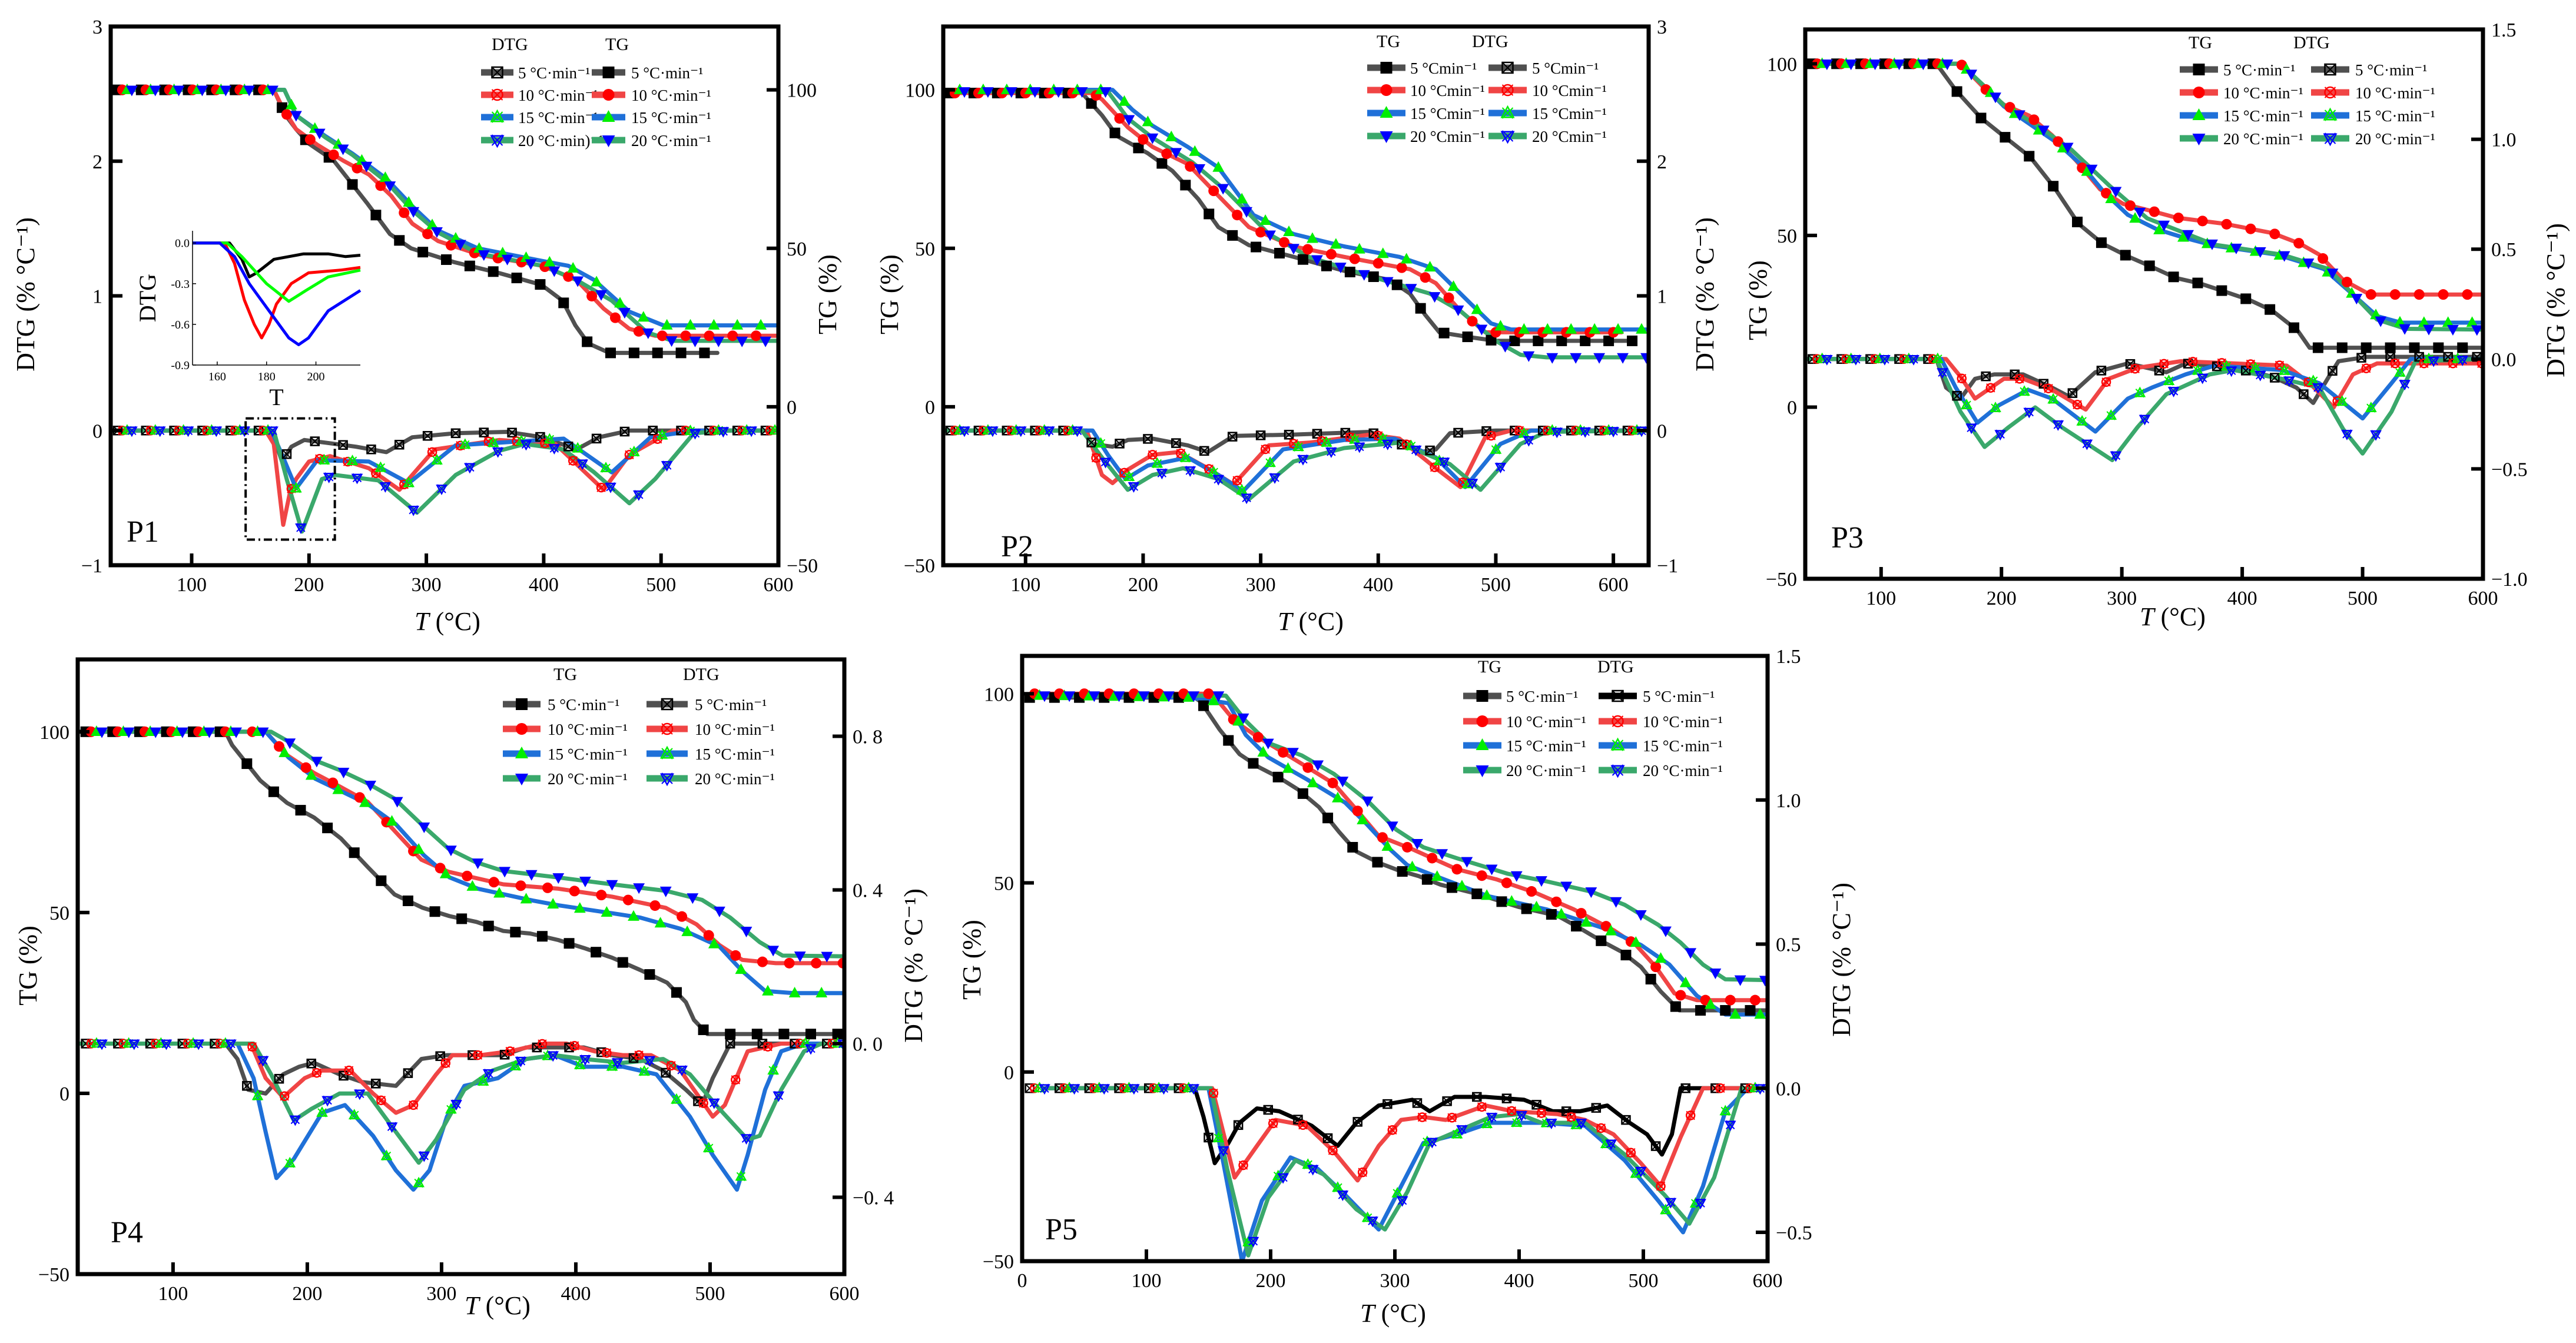  What do you see at coordinates (1662, 162) in the screenshot?
I see `right-y-tick-label: 2` at bounding box center [1662, 162].